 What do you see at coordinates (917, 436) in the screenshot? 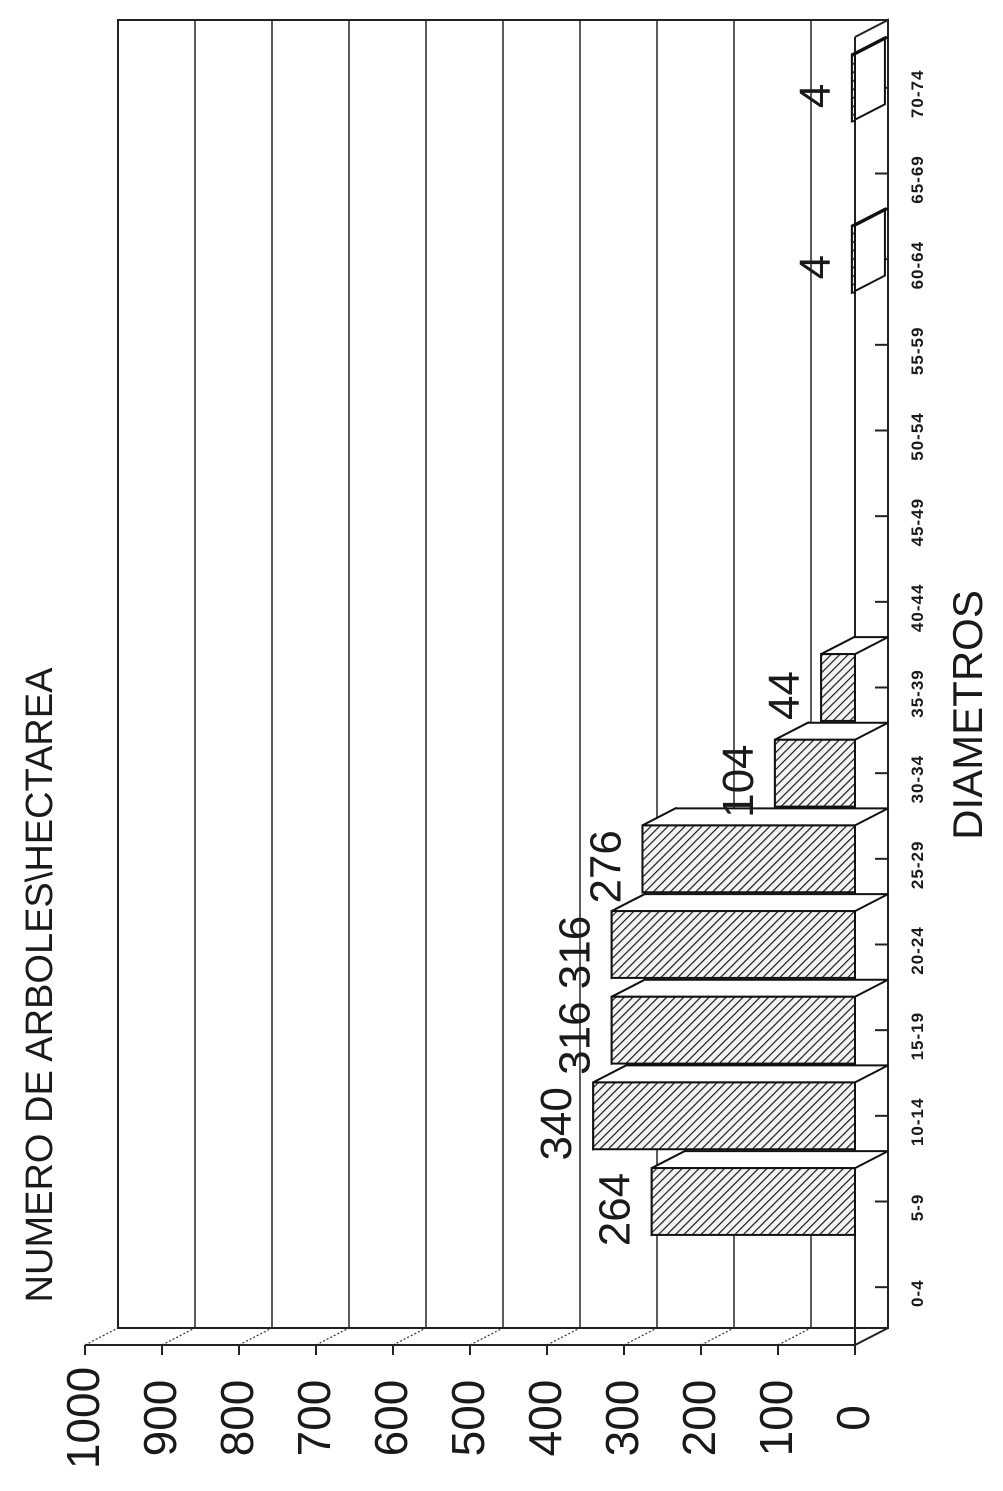
I see `x-tick-label: 50-54` at bounding box center [917, 436].